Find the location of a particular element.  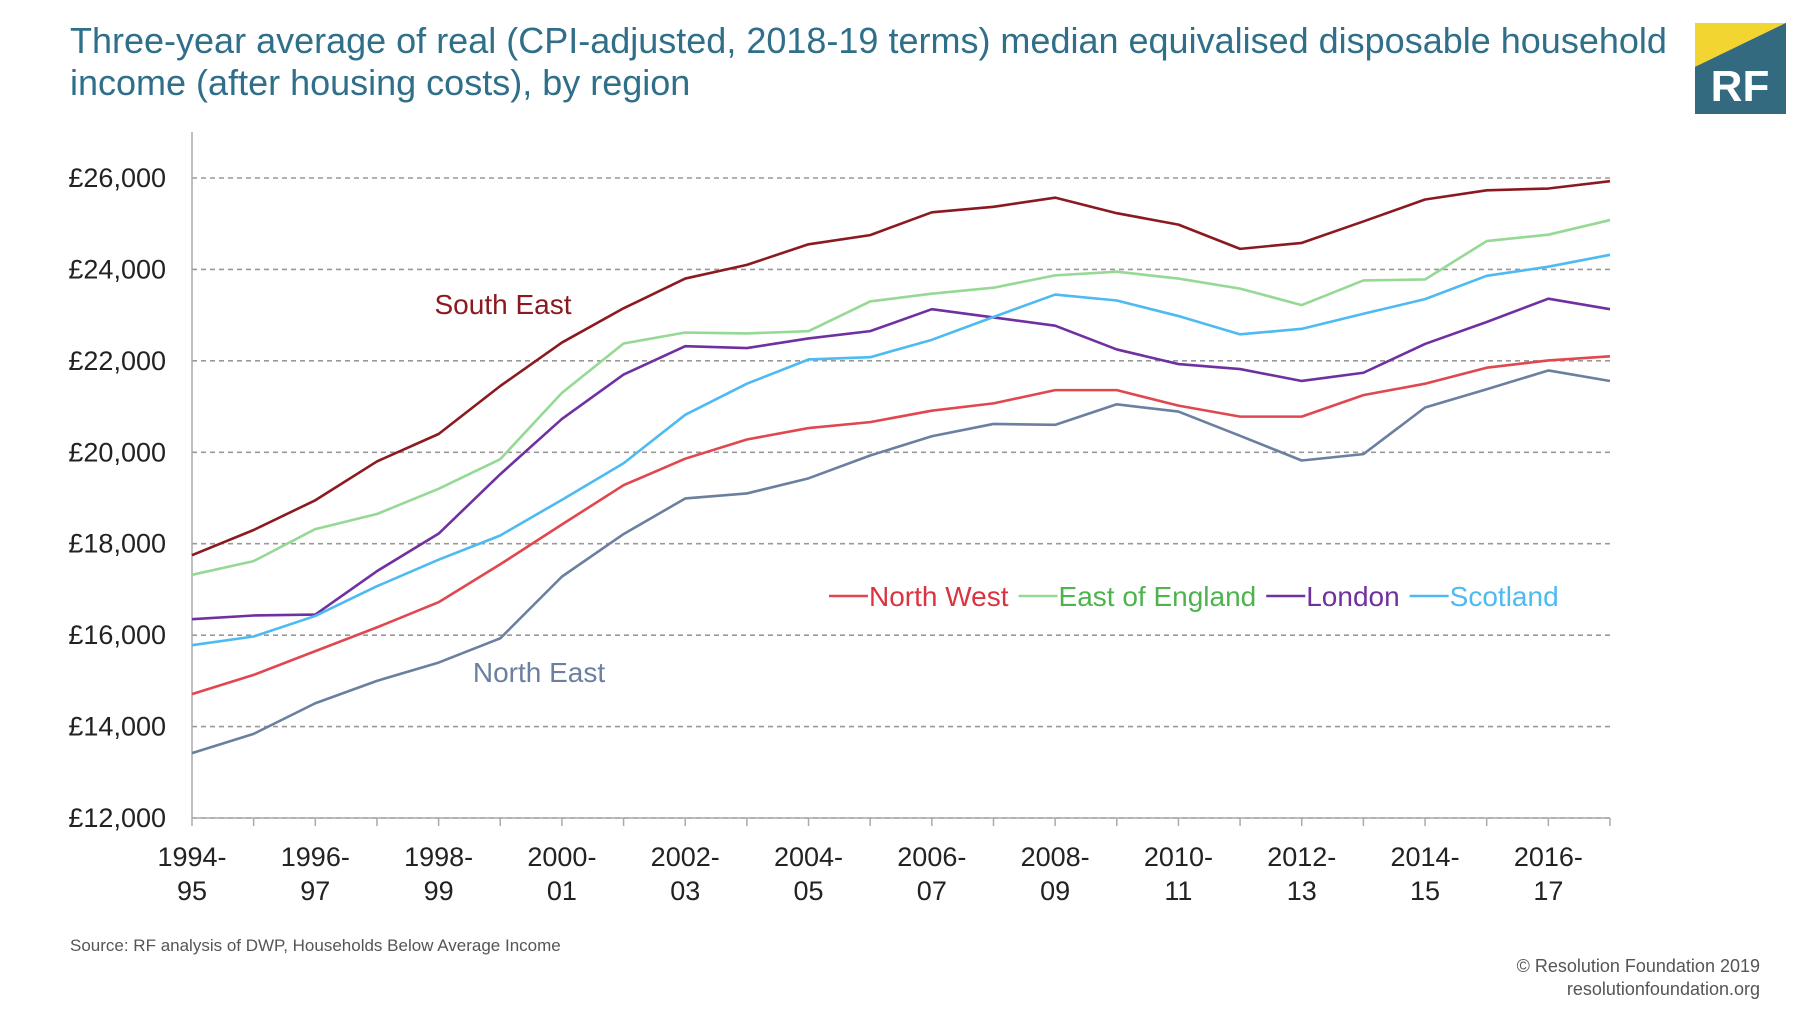

x-tick-label: 2010- is located at coordinates (1178, 857).